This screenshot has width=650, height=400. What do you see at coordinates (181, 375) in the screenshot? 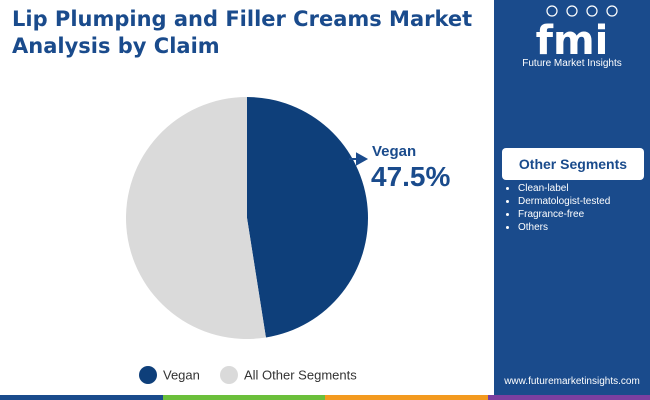
I see `legend-label: Vegan` at bounding box center [181, 375].